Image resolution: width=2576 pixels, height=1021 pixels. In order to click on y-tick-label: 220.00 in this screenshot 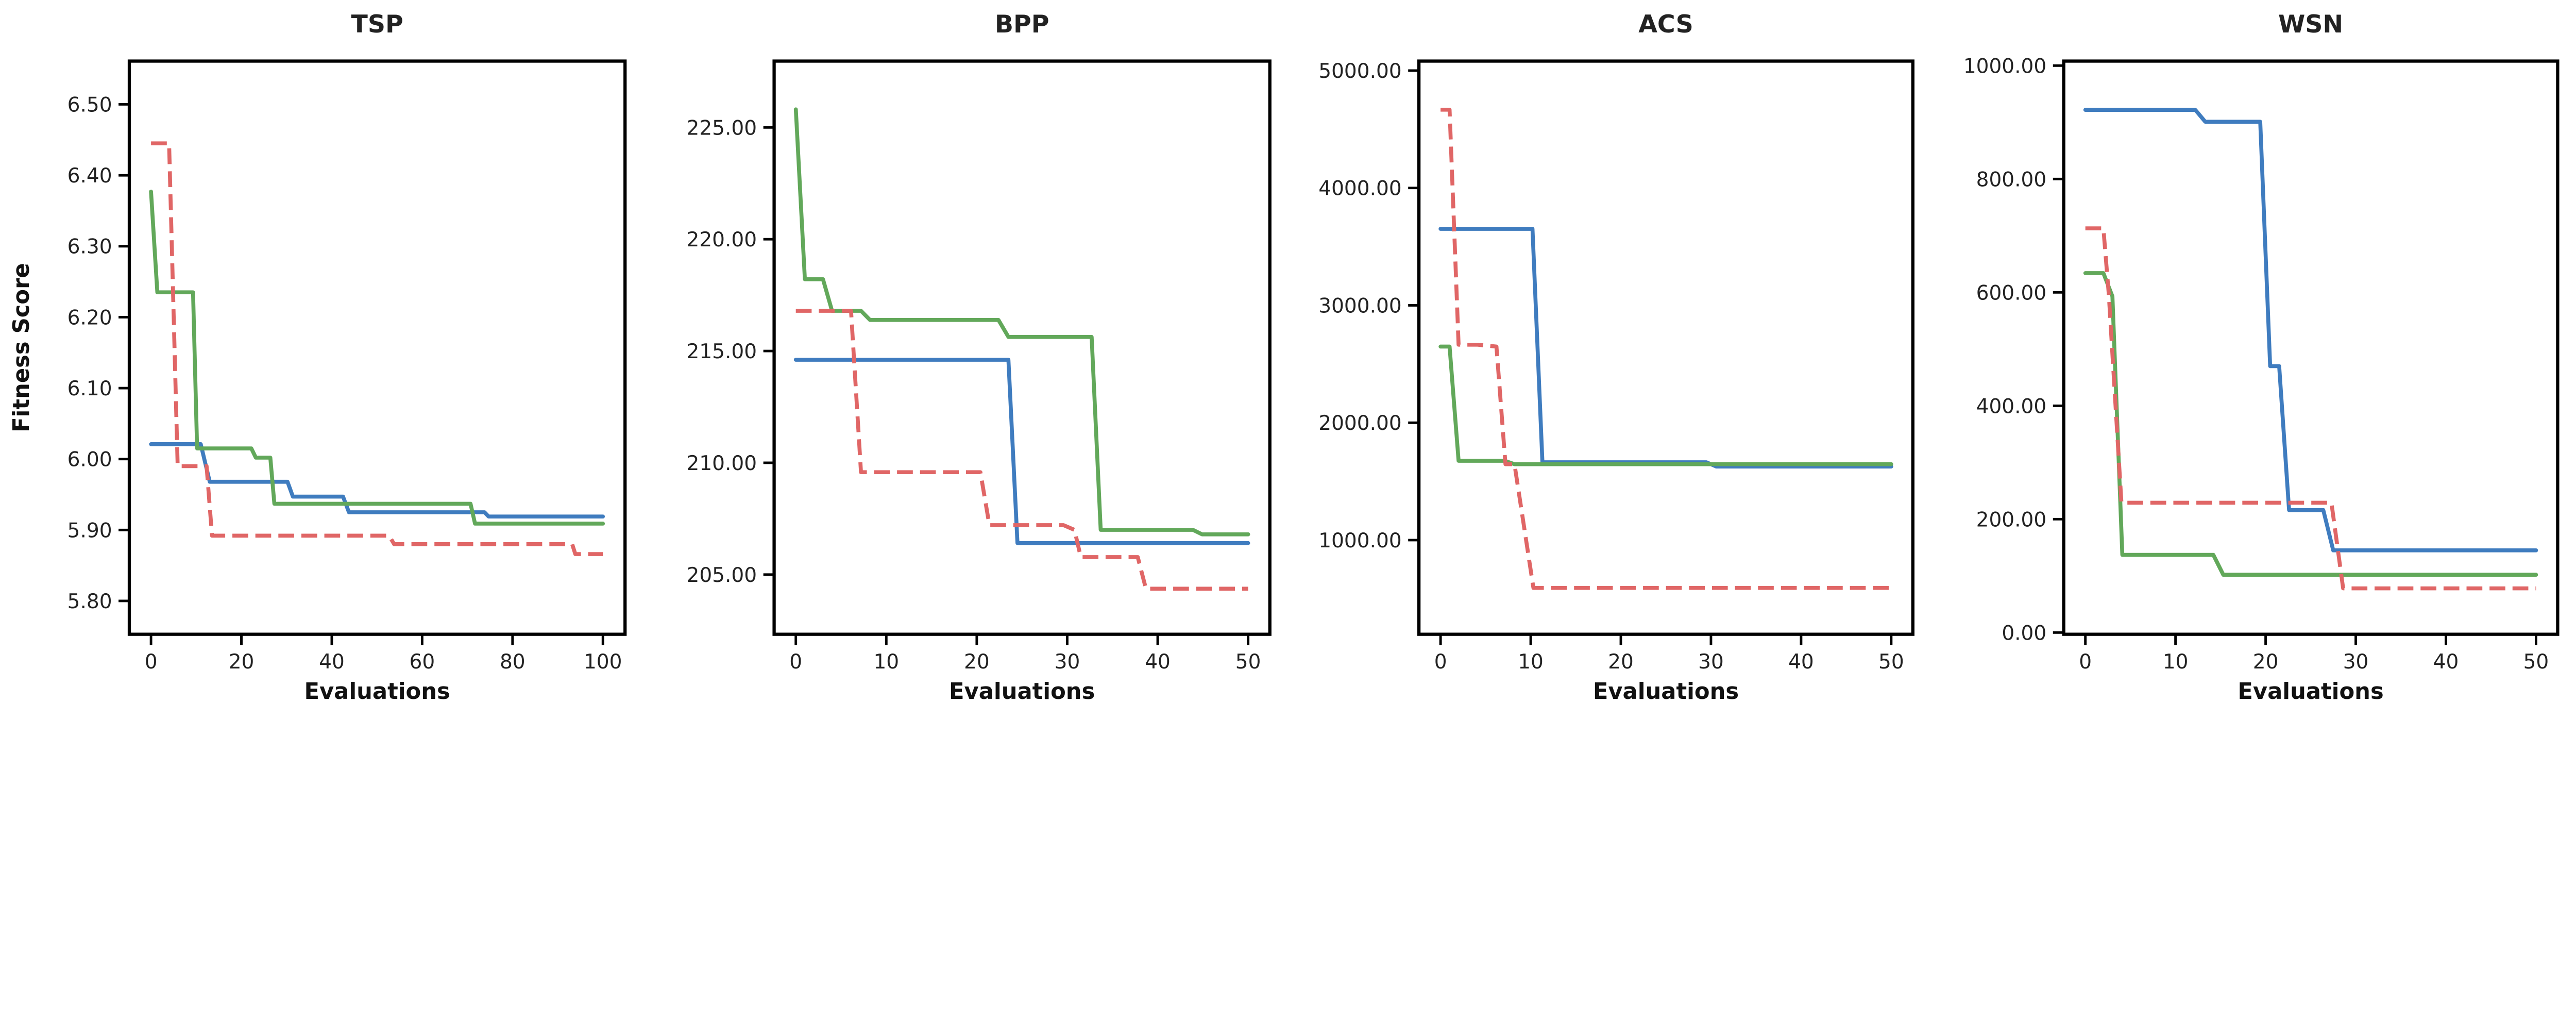, I will do `click(722, 240)`.